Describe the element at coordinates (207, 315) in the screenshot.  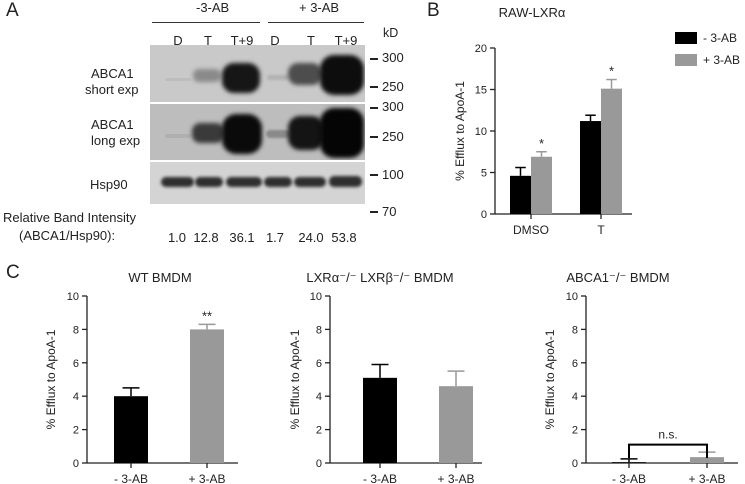
I see `significance-marker: **` at that location.